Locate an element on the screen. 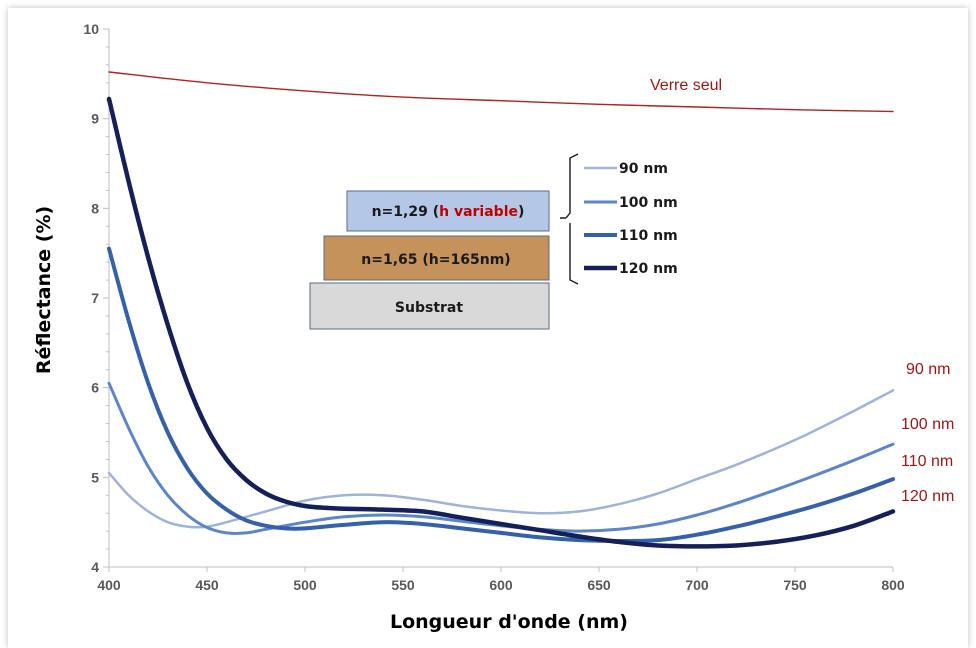 This screenshot has height=648, width=976. y-tick-label: 10 is located at coordinates (91, 29).